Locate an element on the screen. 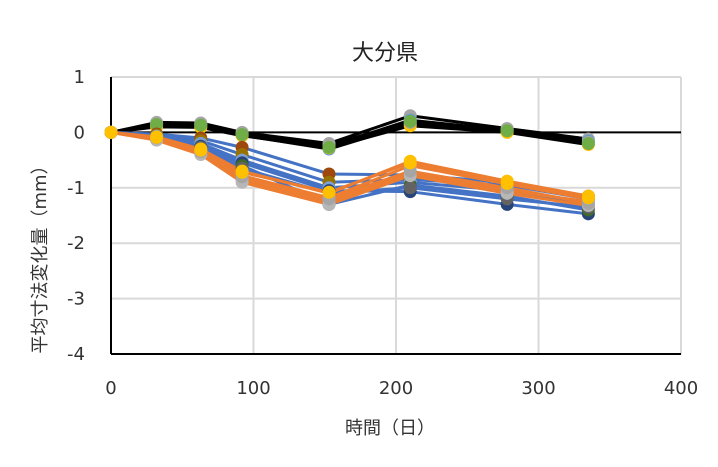 Image resolution: width=718 pixels, height=467 pixels. x-tick-label: 300 is located at coordinates (538, 388).